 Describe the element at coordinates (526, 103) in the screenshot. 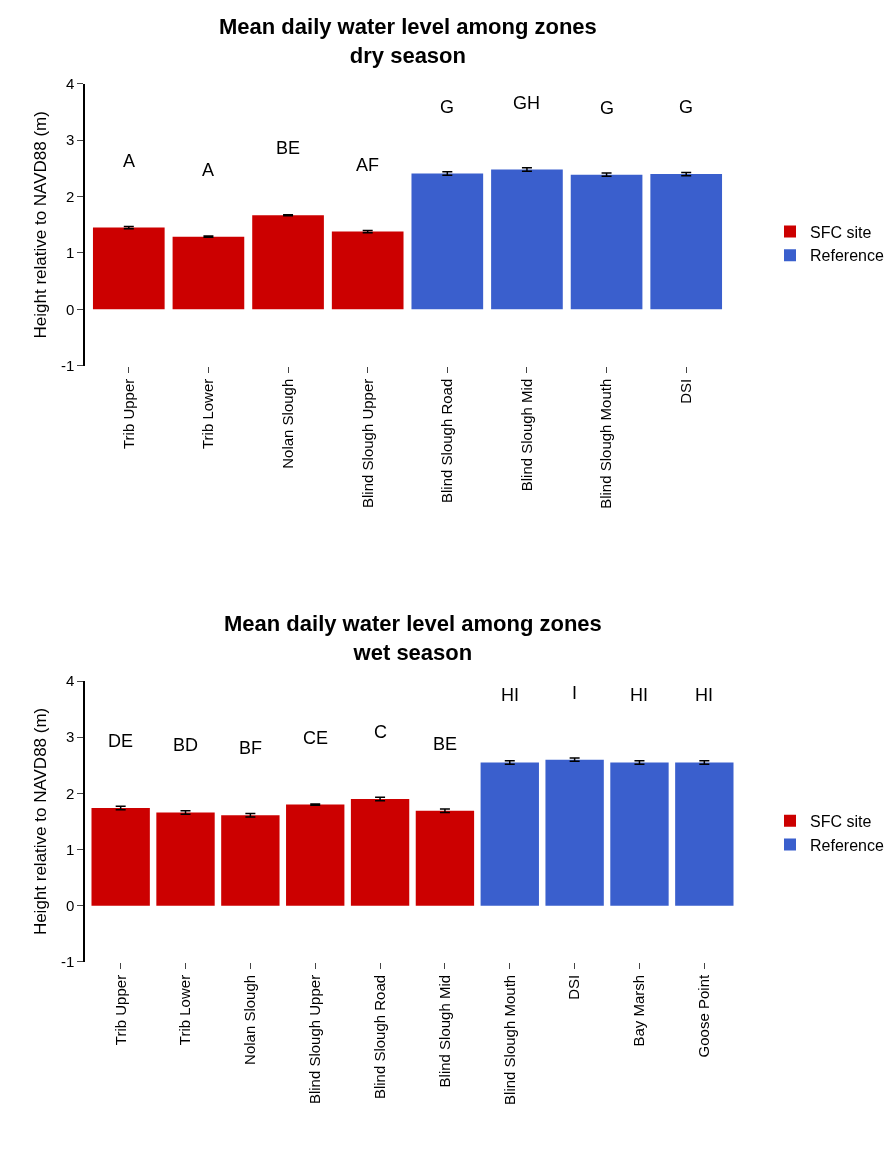

I see `annotation: GH` at that location.